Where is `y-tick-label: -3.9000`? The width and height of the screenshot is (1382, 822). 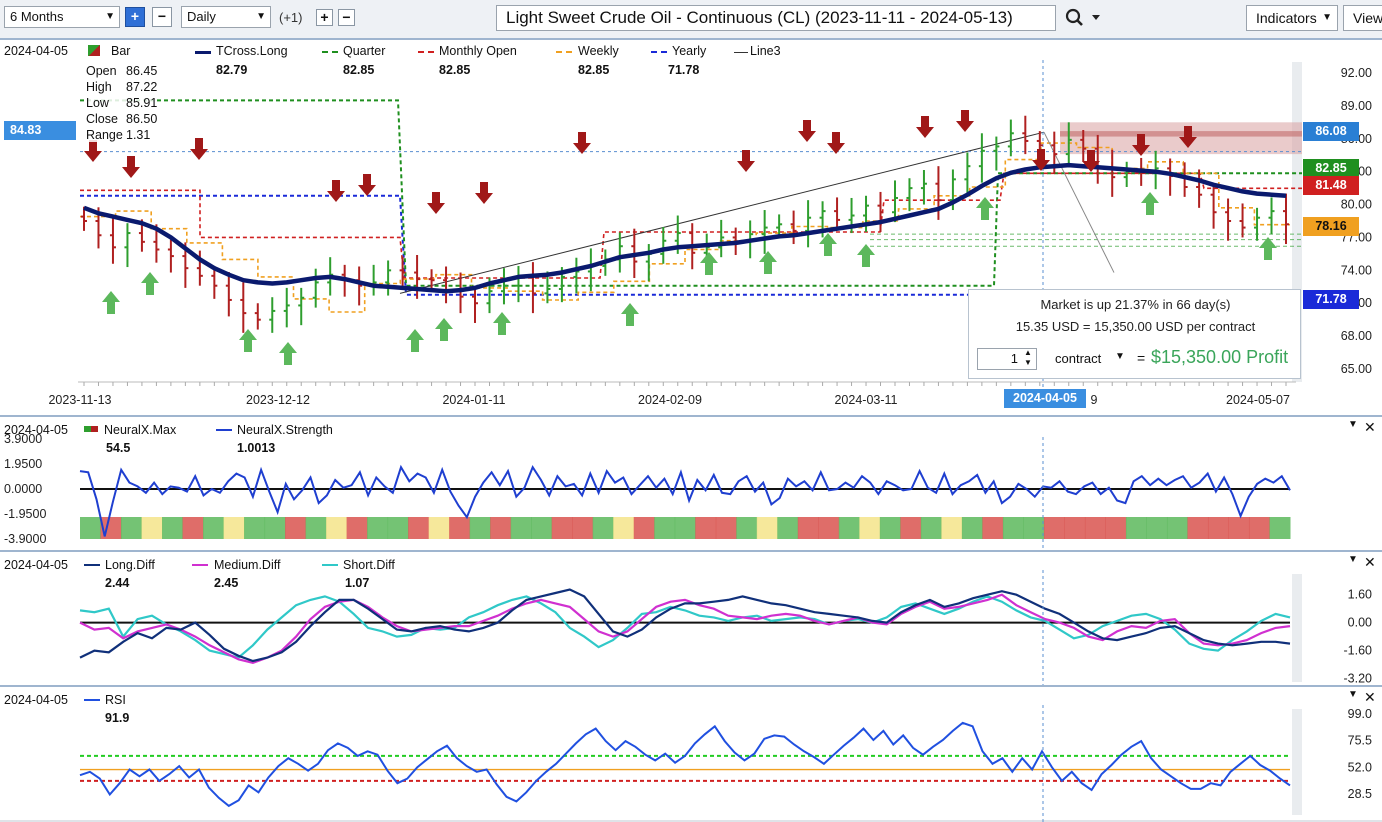 y-tick-label: -3.9000 is located at coordinates (25, 539).